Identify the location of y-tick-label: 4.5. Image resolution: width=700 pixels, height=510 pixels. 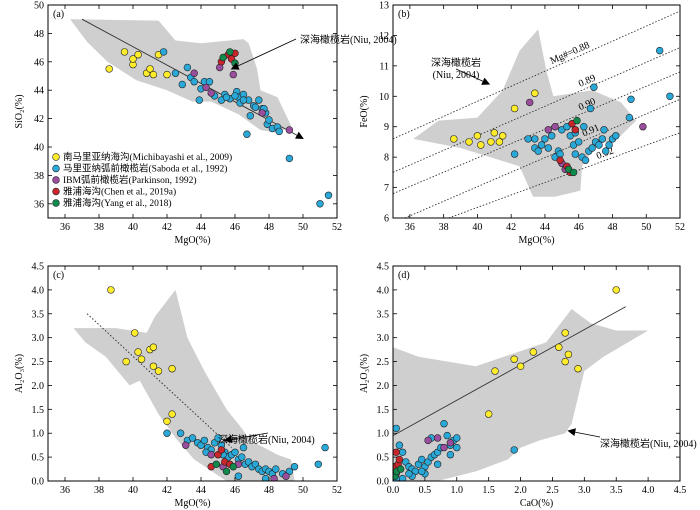
(38, 267).